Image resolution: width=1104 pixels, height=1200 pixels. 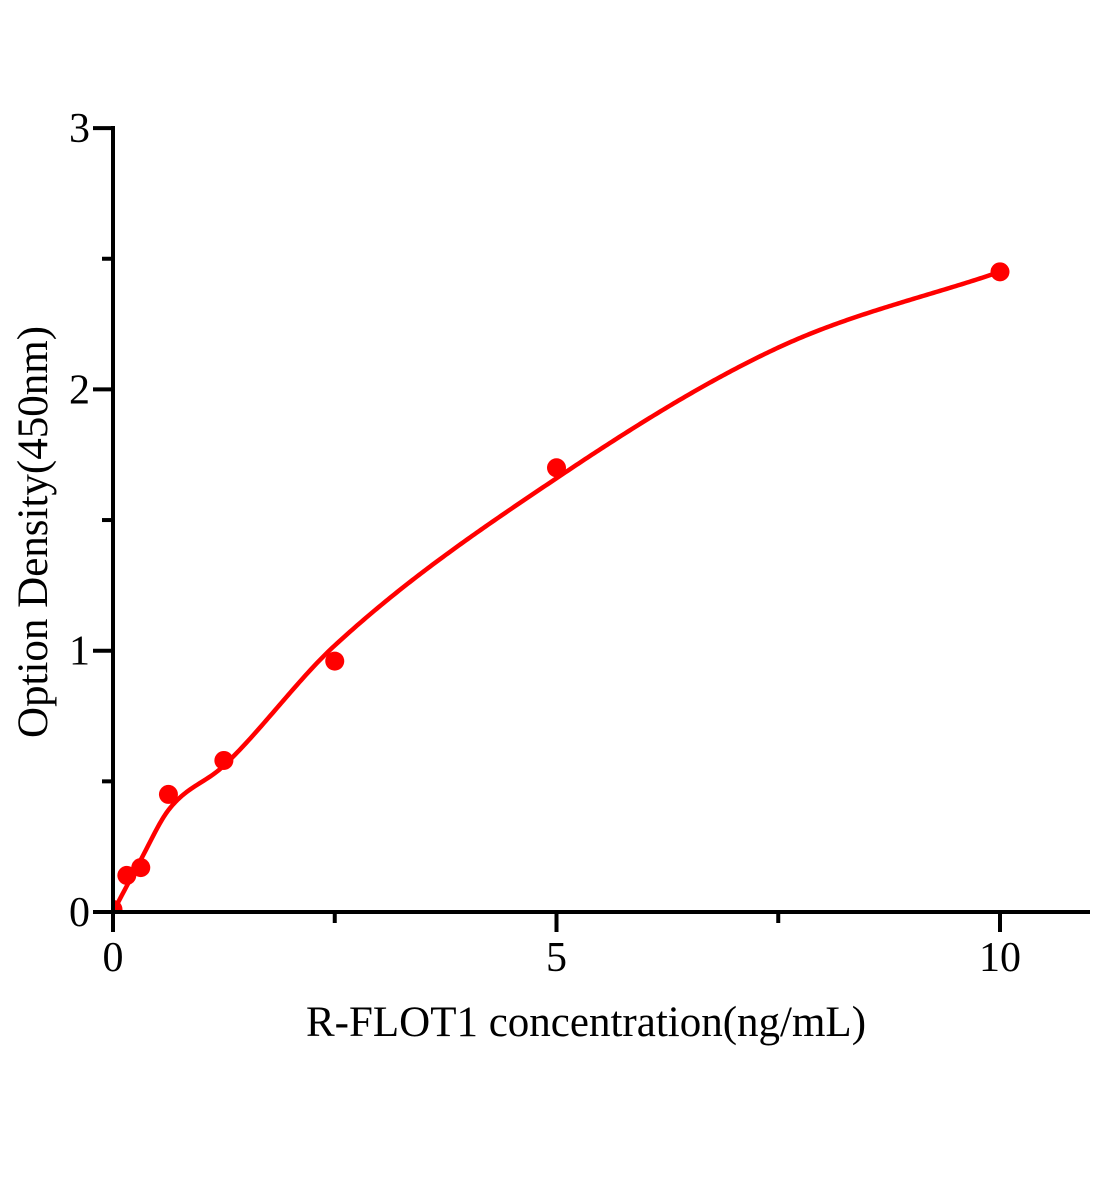 I want to click on y-axis-title: Option Density(450nm), so click(x=33, y=532).